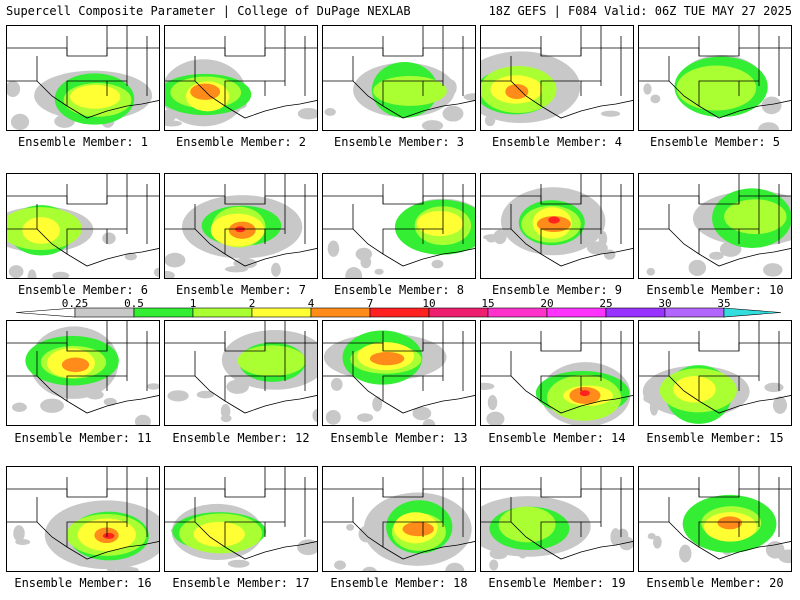 The width and height of the screenshot is (800, 600). Describe the element at coordinates (557, 290) in the screenshot. I see `ensemble-member-label: Ensemble Member: 9` at that location.